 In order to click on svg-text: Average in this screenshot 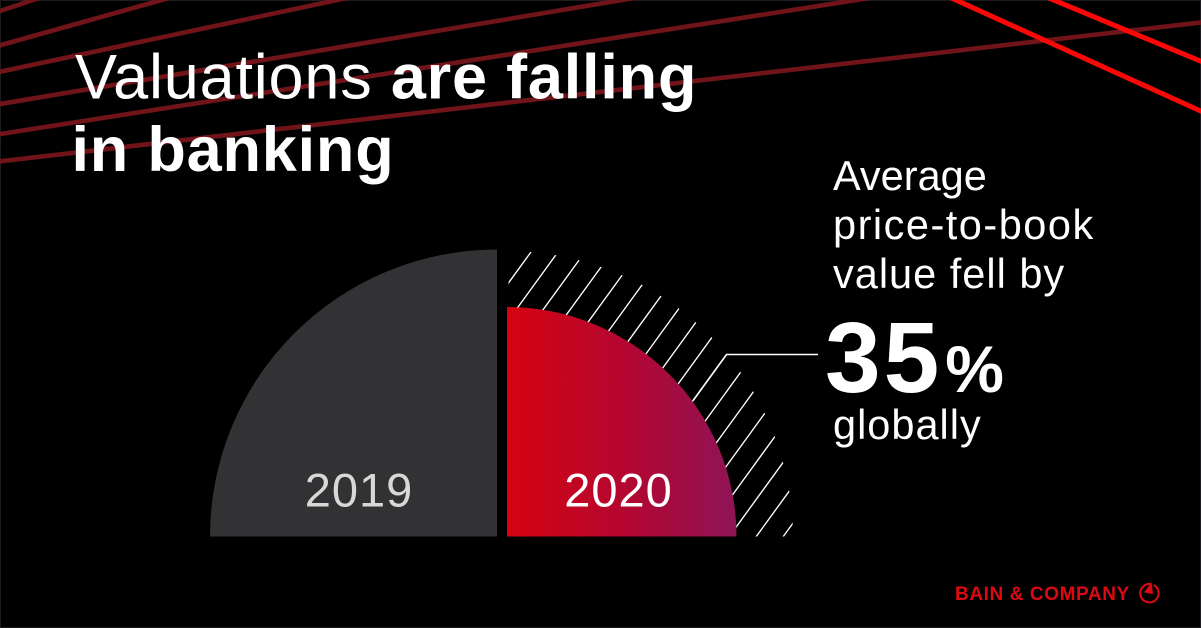, I will do `click(910, 175)`.